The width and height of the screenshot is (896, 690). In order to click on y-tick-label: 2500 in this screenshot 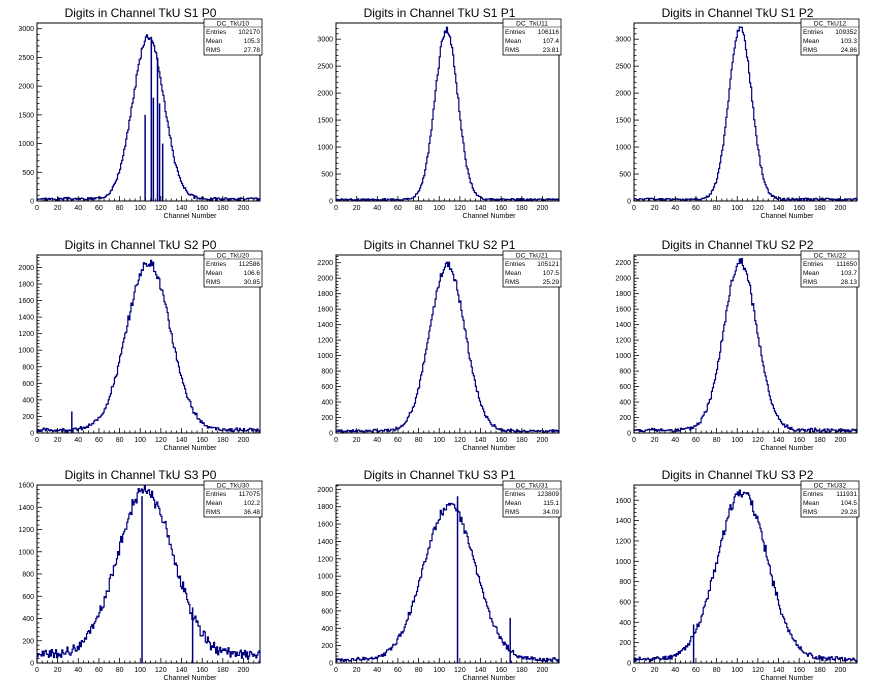, I will do `click(26, 58)`.